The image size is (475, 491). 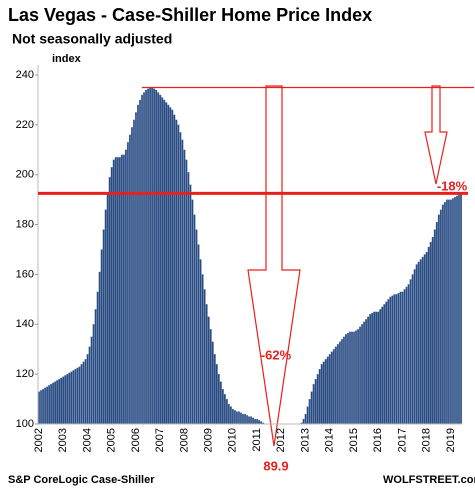 I want to click on chart-subtitle: Not seasonally adjusted, so click(x=92, y=39).